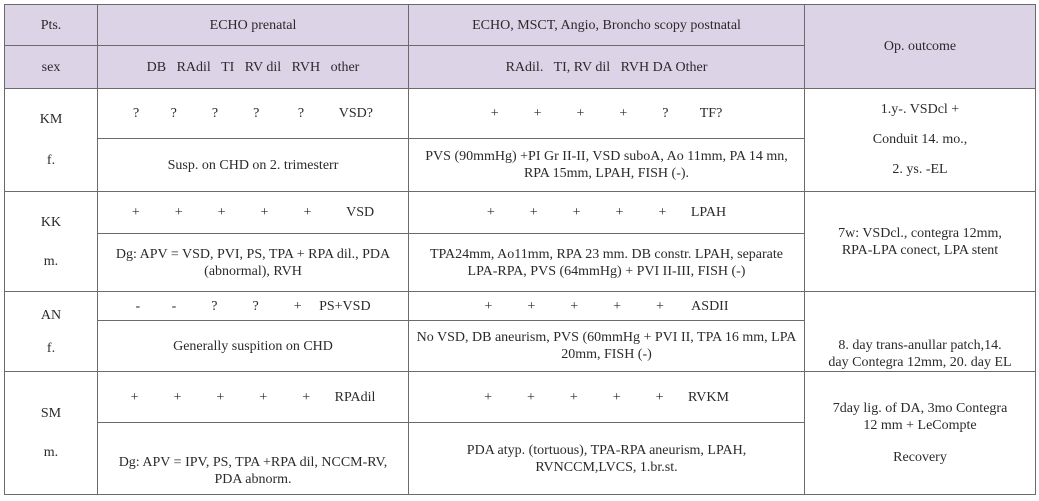  I want to click on outcome-title: Op. outcome, so click(920, 46).